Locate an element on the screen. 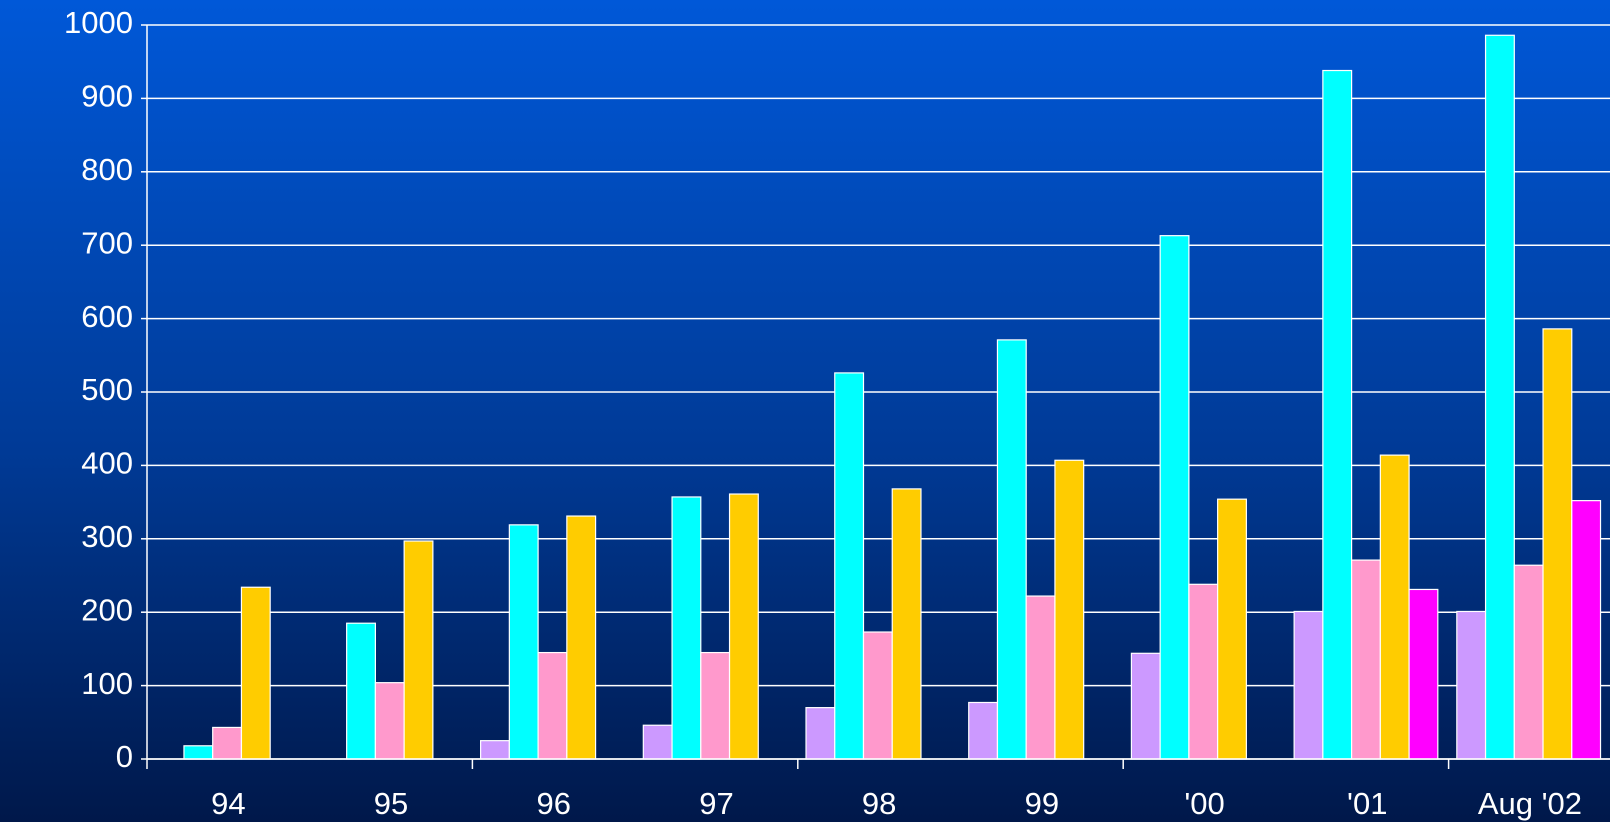 Image resolution: width=1610 pixels, height=822 pixels. y-tick-label: 400 is located at coordinates (107, 463).